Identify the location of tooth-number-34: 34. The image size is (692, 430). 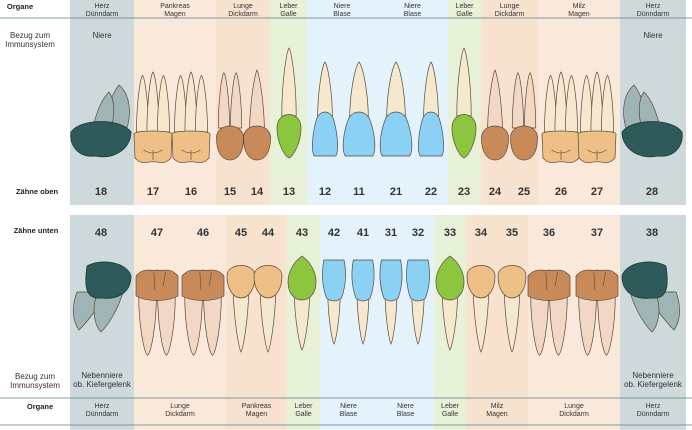
(481, 233).